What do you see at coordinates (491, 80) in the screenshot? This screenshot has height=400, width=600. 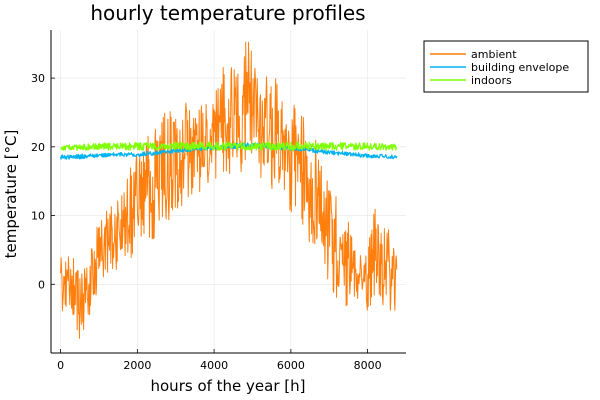 I see `legend-label: indoors` at bounding box center [491, 80].